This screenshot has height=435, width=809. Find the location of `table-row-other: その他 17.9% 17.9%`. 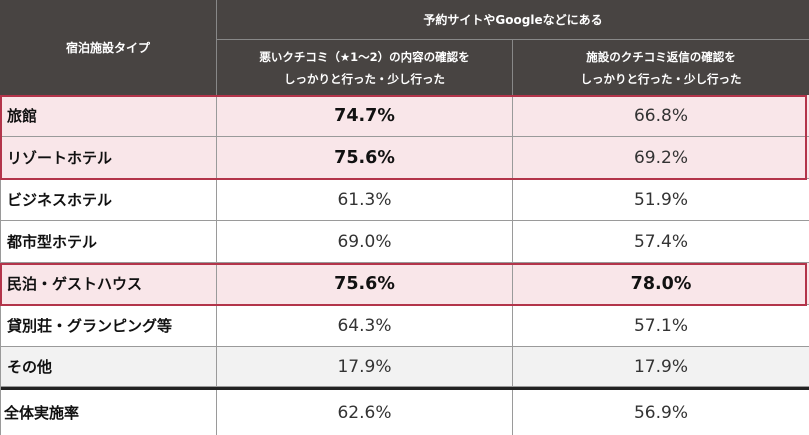

table-row-other: その他 17.9% 17.9% is located at coordinates (404, 367).